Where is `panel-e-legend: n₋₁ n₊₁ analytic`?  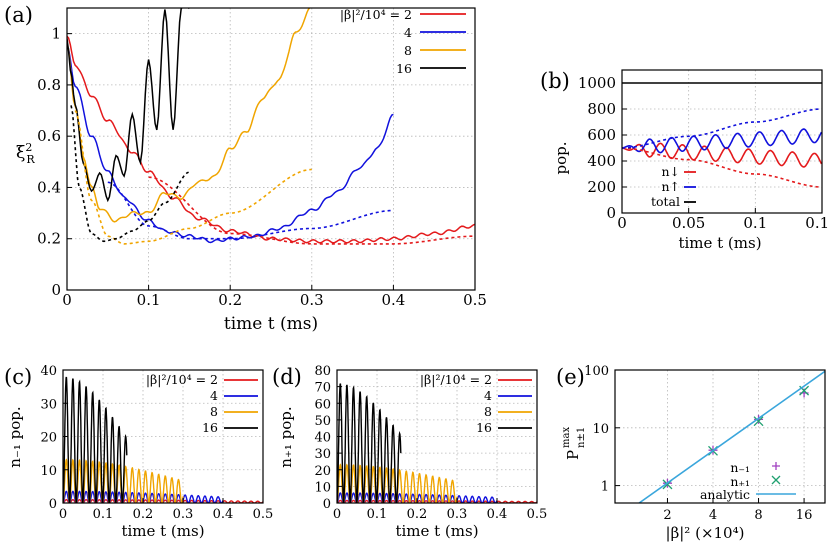
panel-e-legend: n₋₁ n₊₁ analytic is located at coordinates (725, 481).